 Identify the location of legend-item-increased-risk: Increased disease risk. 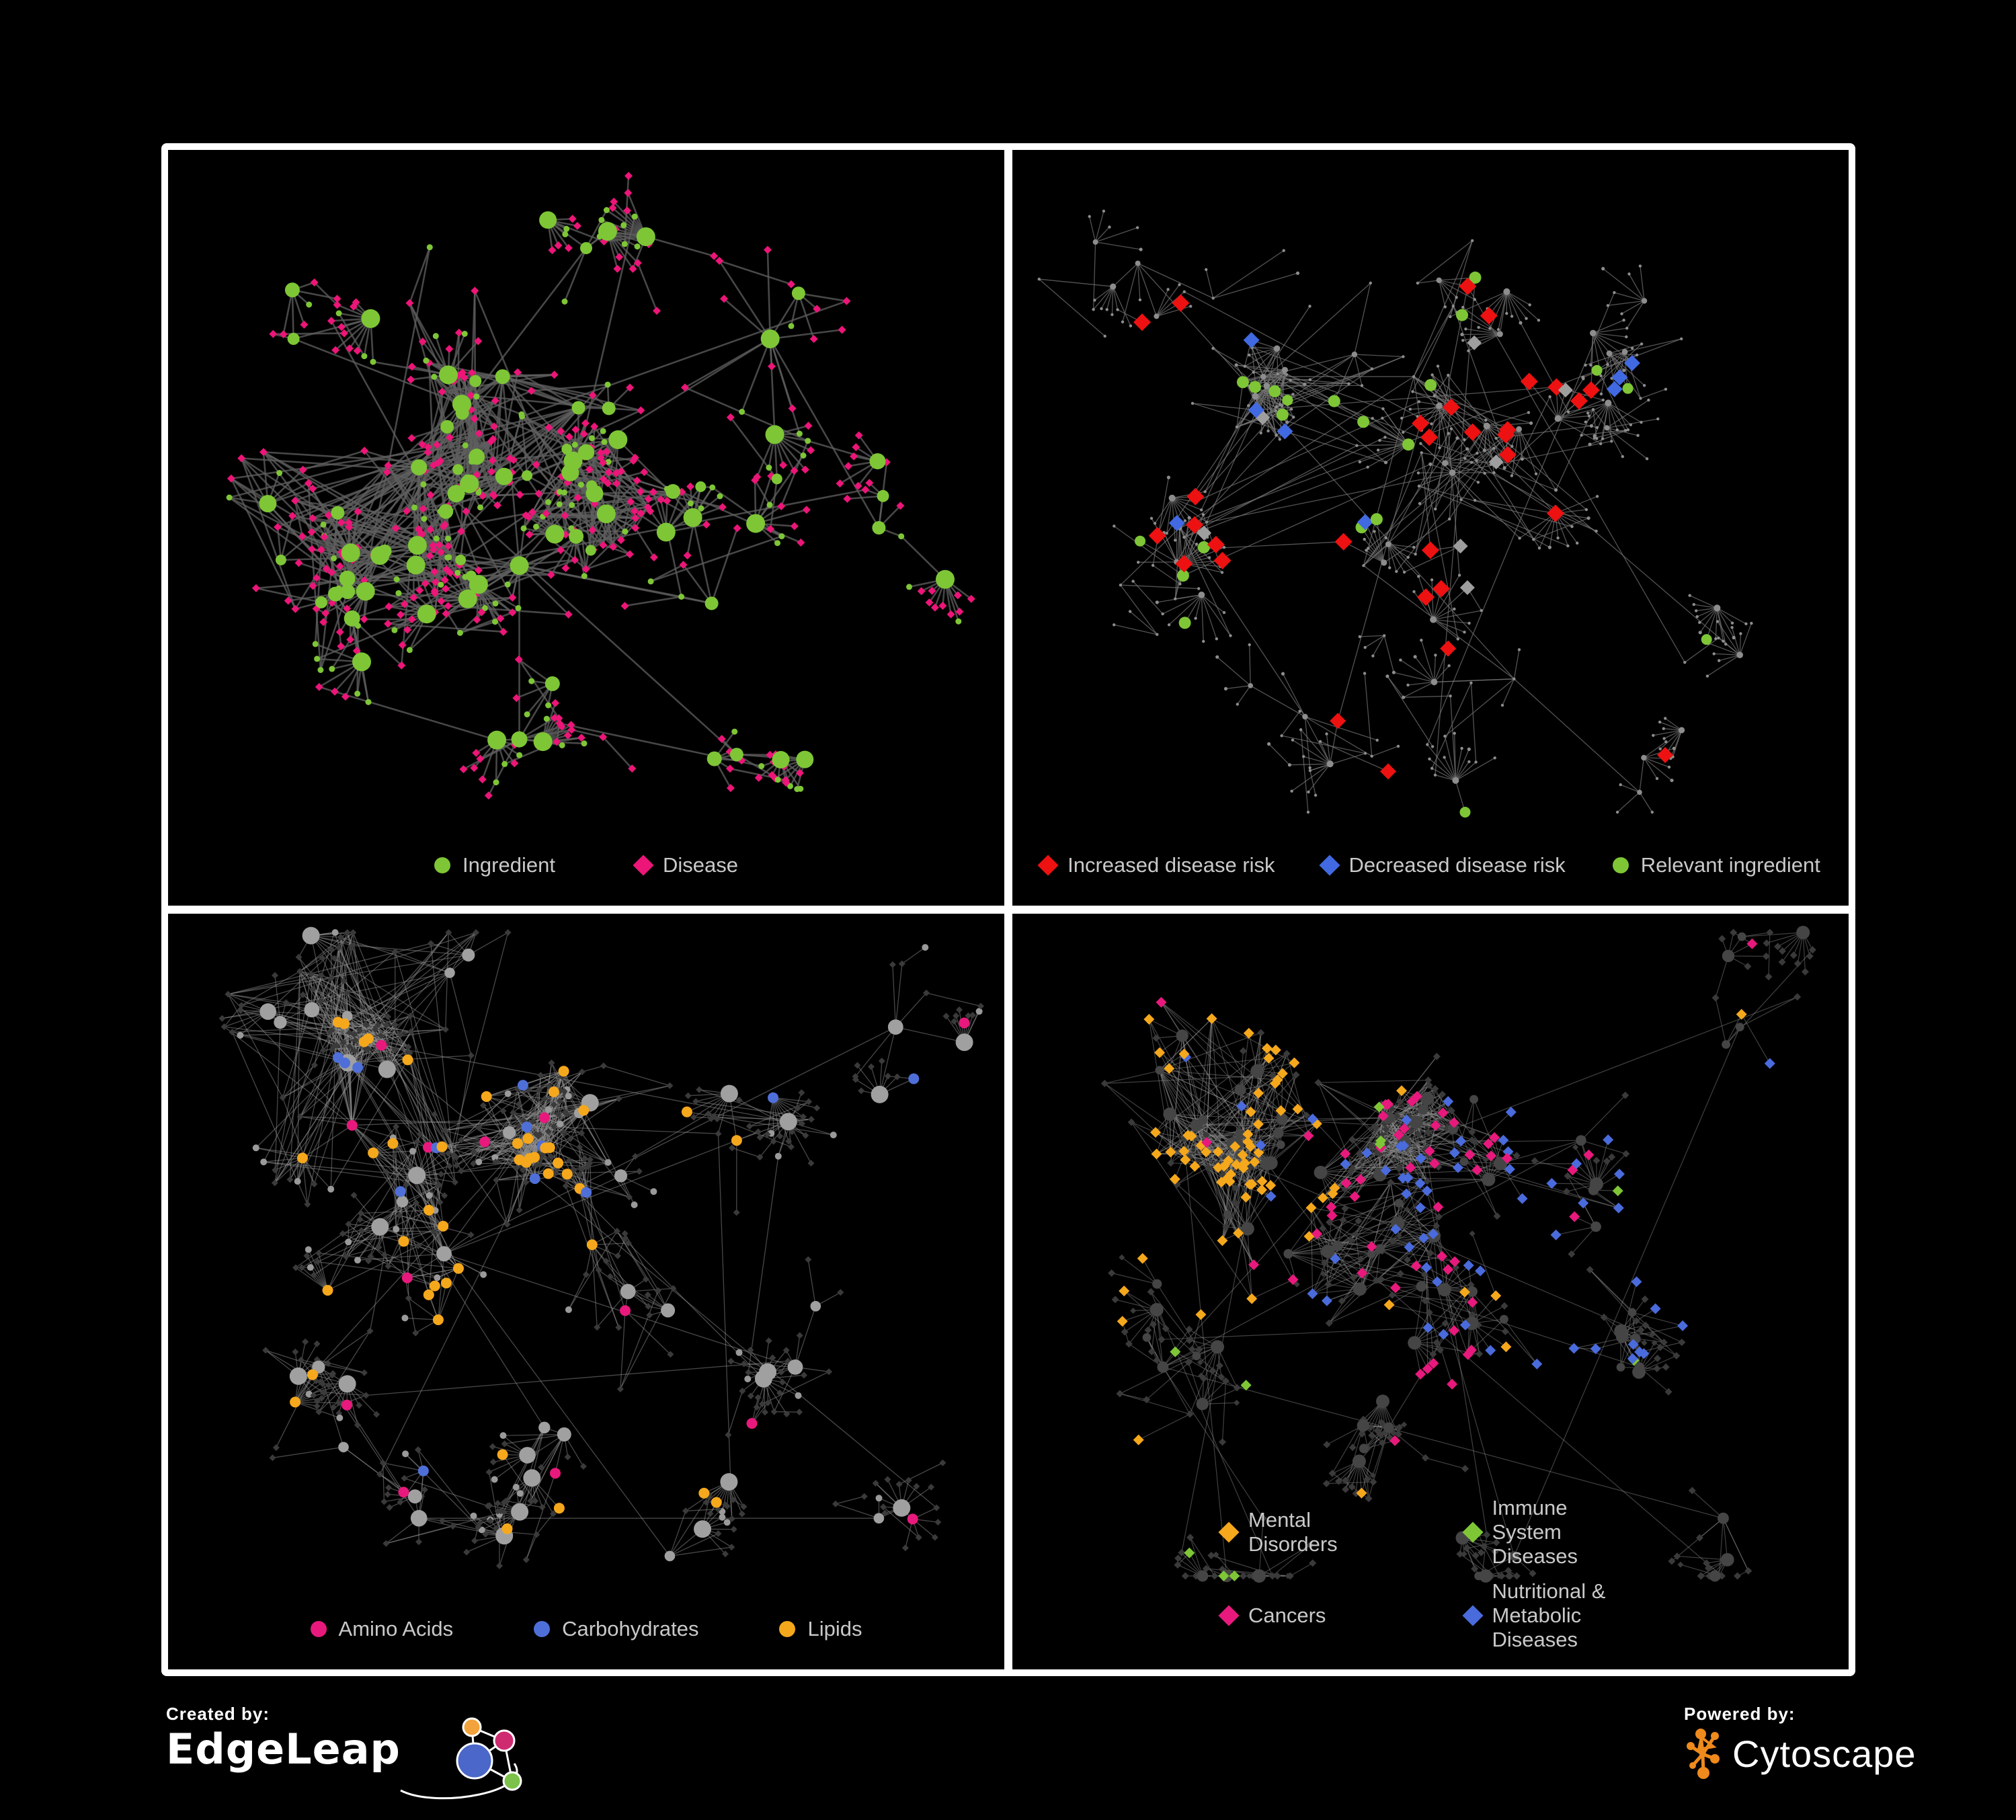
(1156, 865).